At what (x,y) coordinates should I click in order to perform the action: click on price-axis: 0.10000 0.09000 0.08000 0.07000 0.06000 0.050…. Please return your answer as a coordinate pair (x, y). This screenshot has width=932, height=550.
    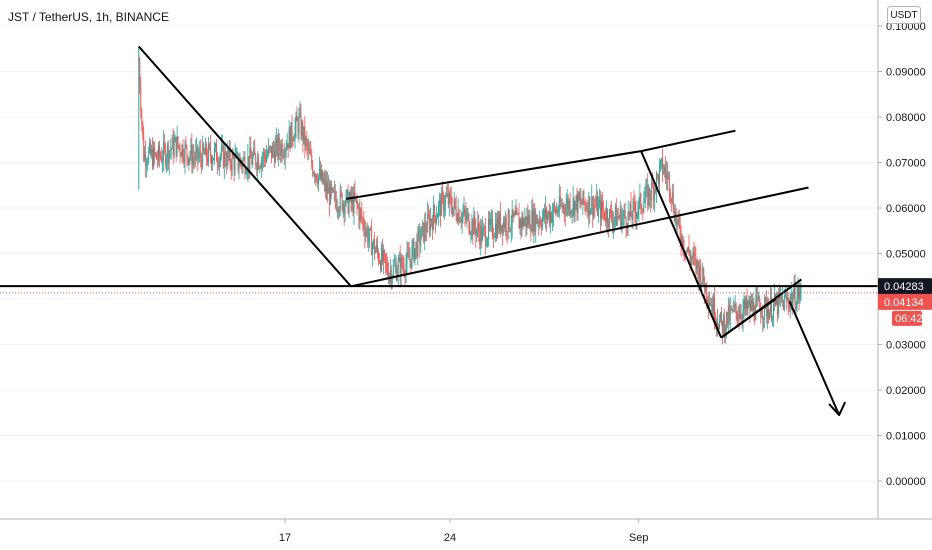
    Looking at the image, I should click on (902, 254).